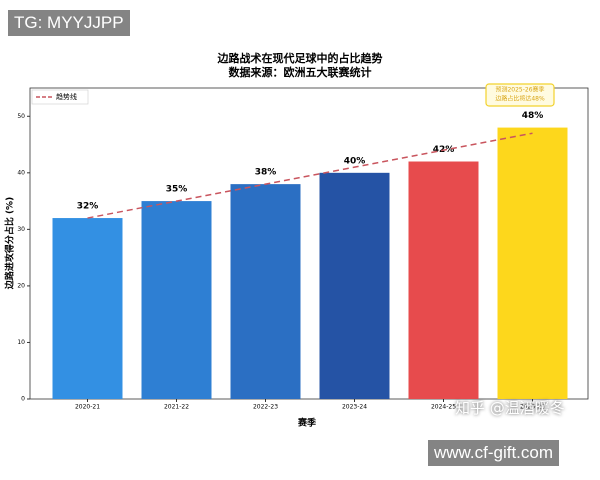  Describe the element at coordinates (510, 408) in the screenshot. I see `watermark-zhihu: 知乎 @温酒暖冬` at that location.